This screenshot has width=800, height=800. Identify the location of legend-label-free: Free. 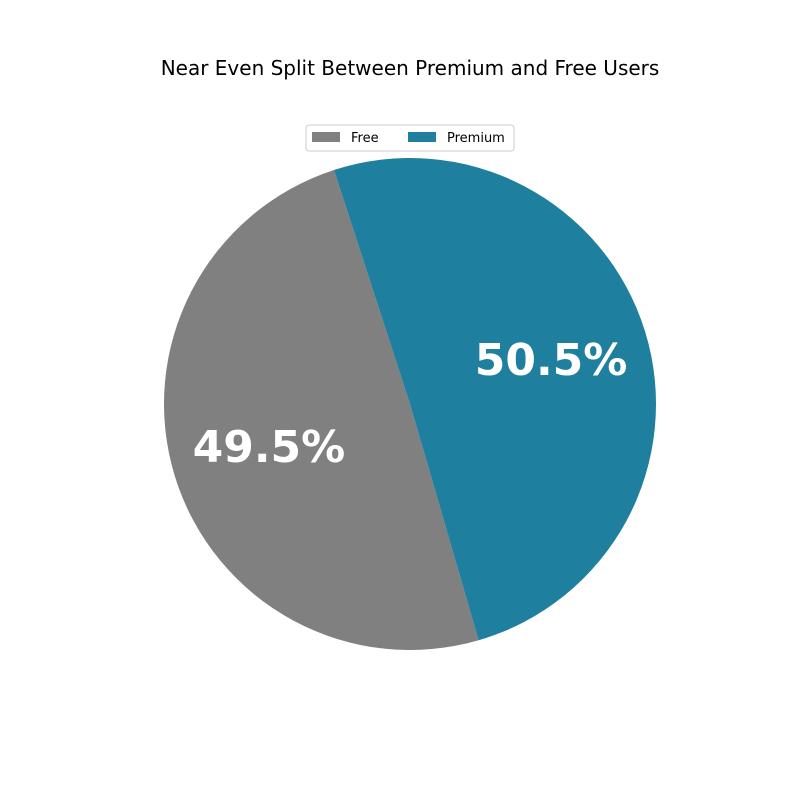
(365, 138).